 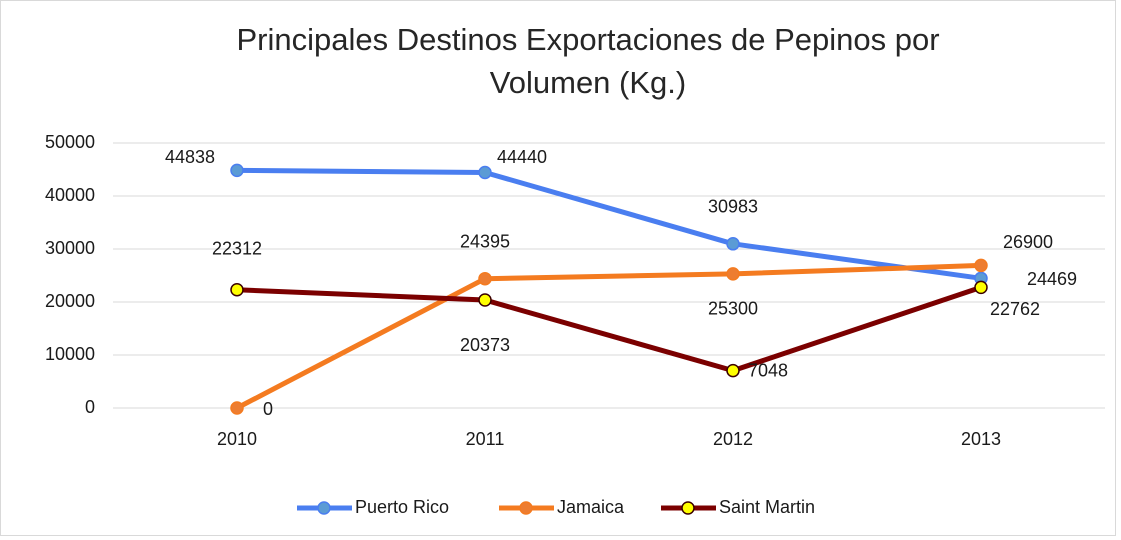 What do you see at coordinates (237, 439) in the screenshot?
I see `x-tick-label: 2010` at bounding box center [237, 439].